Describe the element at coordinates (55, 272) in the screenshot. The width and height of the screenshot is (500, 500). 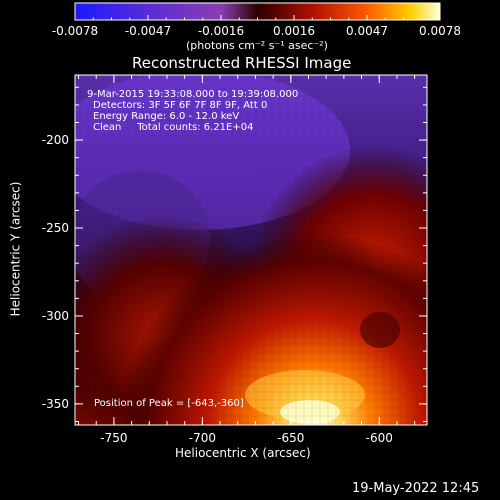
I see `y-axis-tick-labels: -200 -250 -300 -350` at that location.